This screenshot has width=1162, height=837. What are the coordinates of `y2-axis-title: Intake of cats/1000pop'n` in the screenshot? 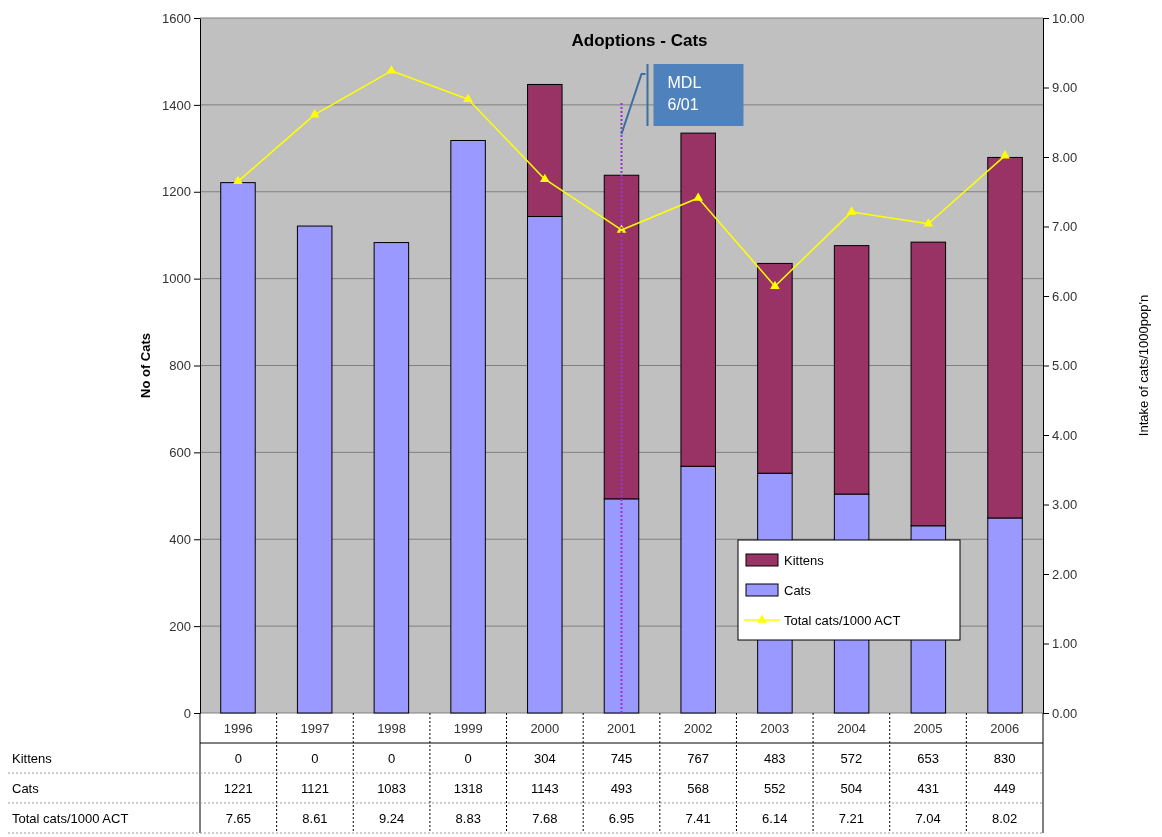 It's located at (1143, 365).